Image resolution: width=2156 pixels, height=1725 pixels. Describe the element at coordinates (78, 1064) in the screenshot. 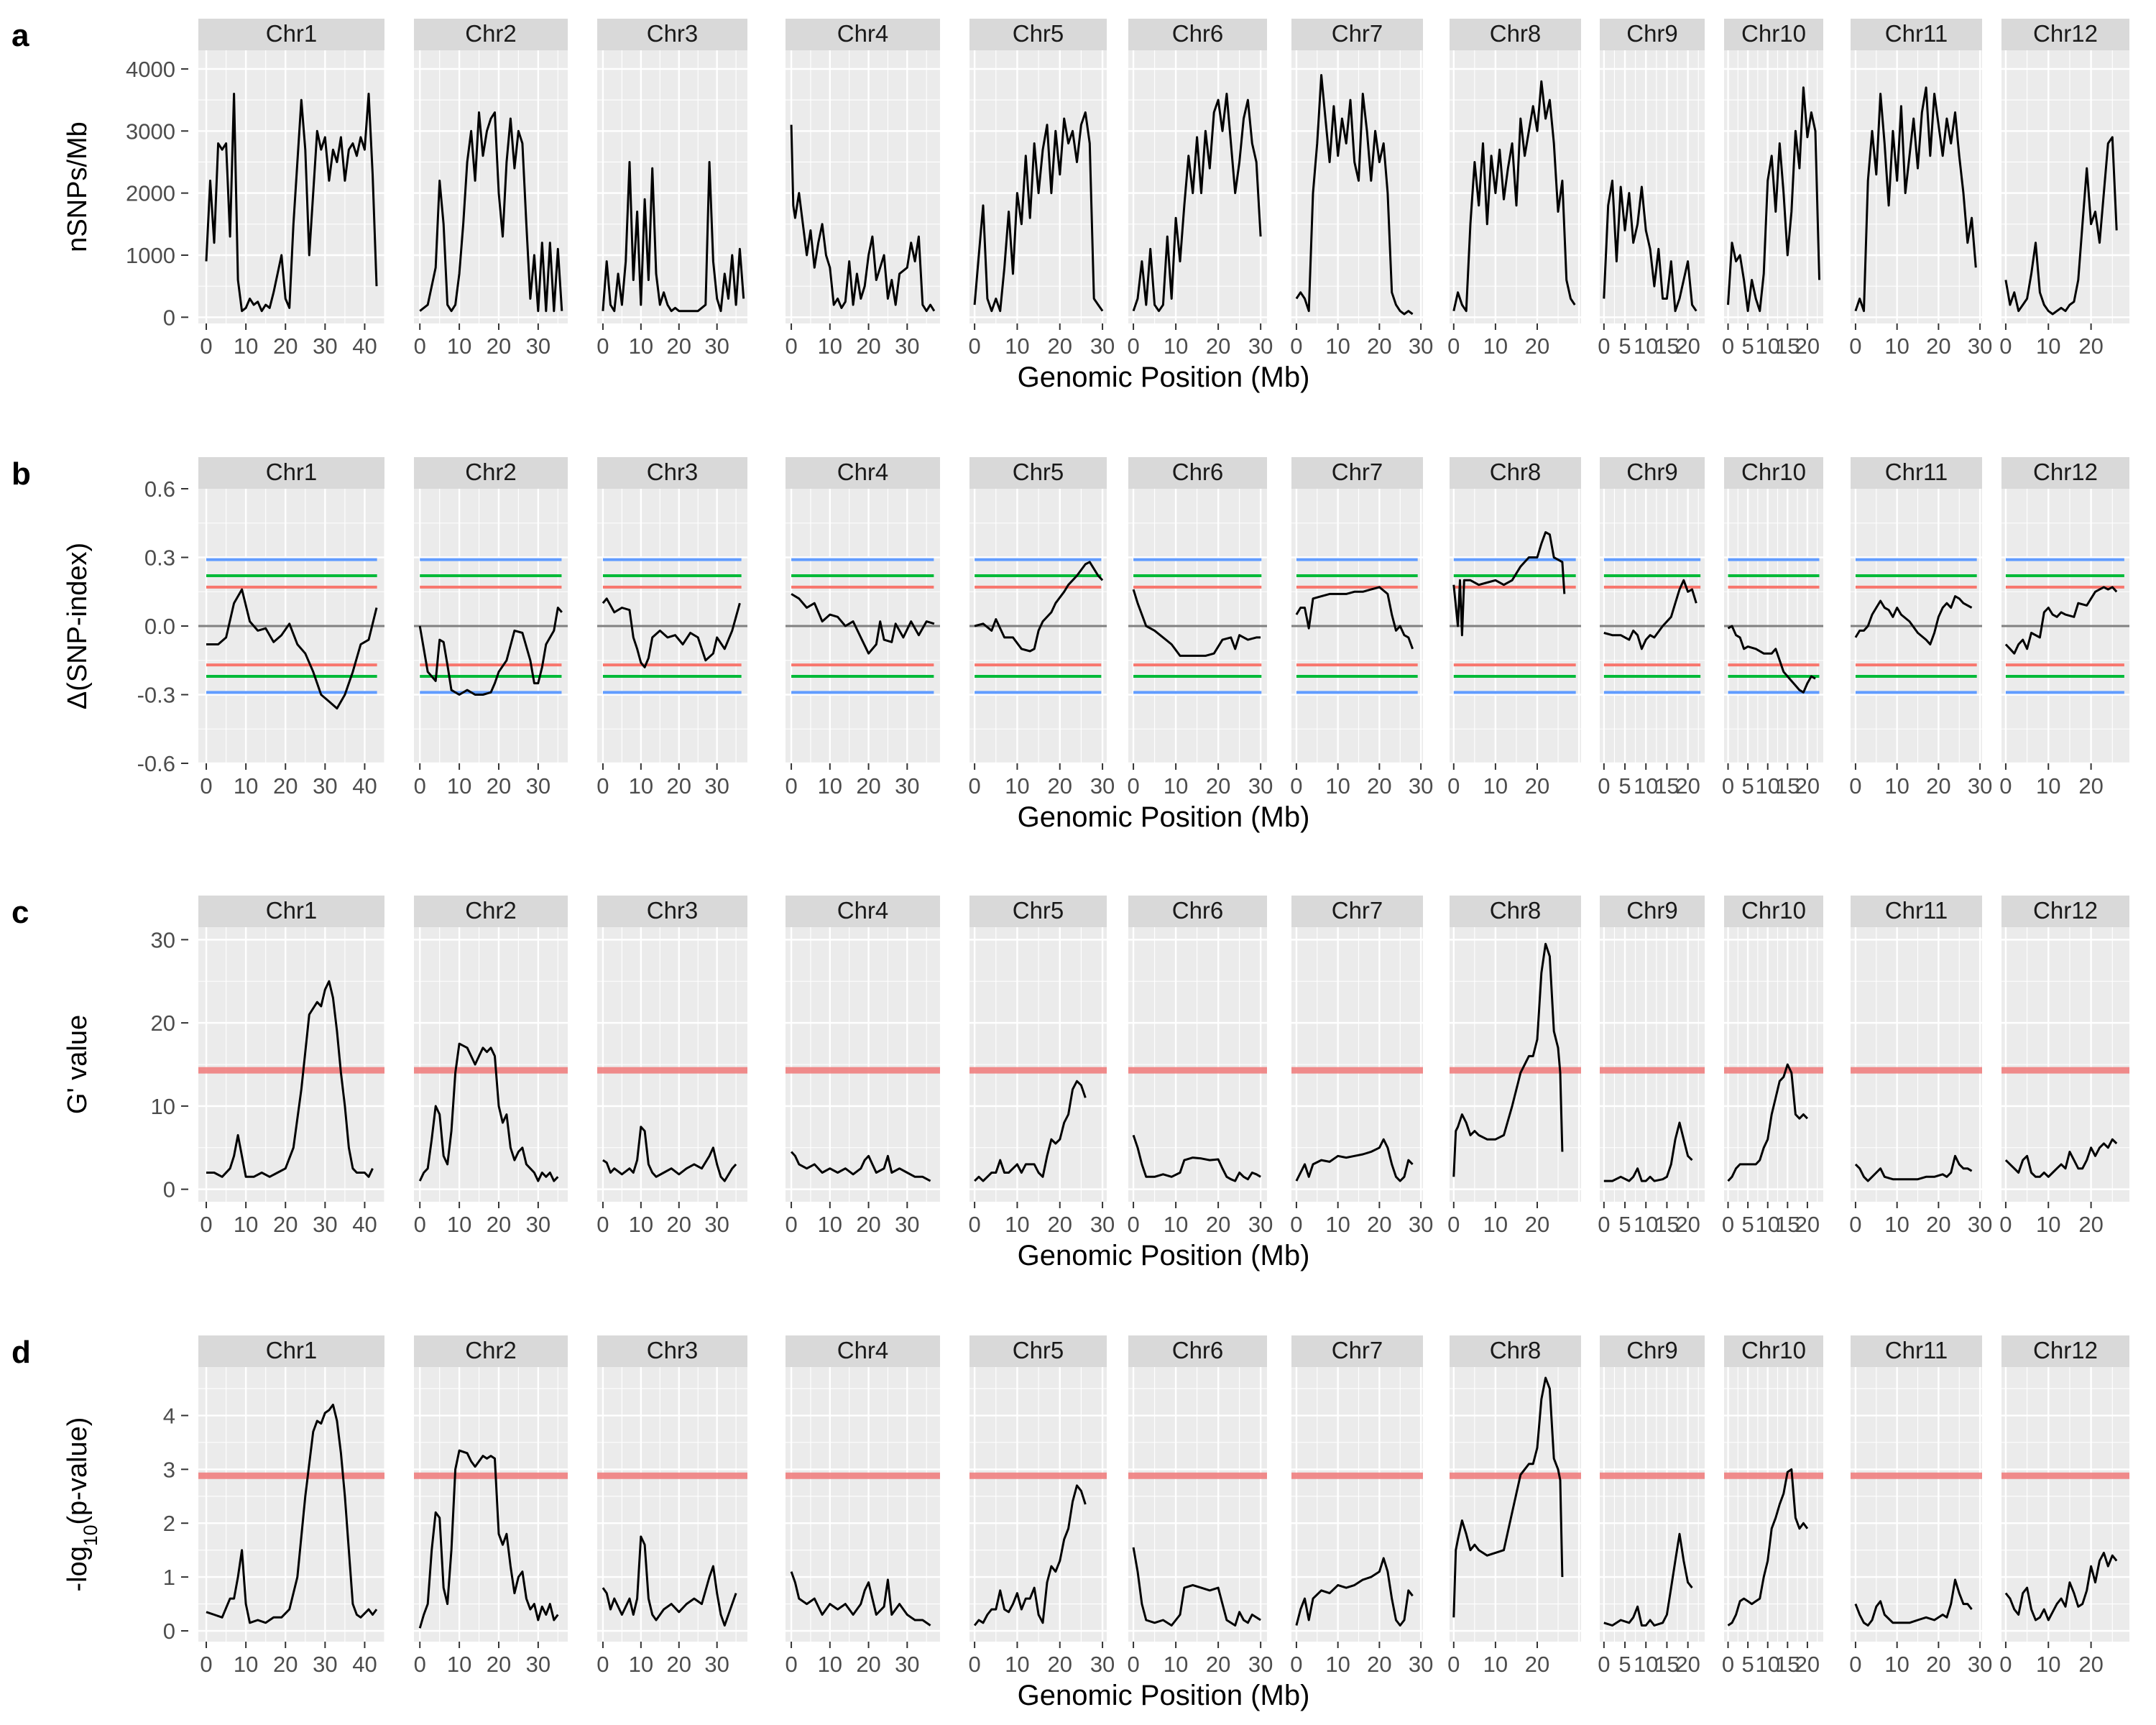

I see `y-axis-title: G' value` at that location.